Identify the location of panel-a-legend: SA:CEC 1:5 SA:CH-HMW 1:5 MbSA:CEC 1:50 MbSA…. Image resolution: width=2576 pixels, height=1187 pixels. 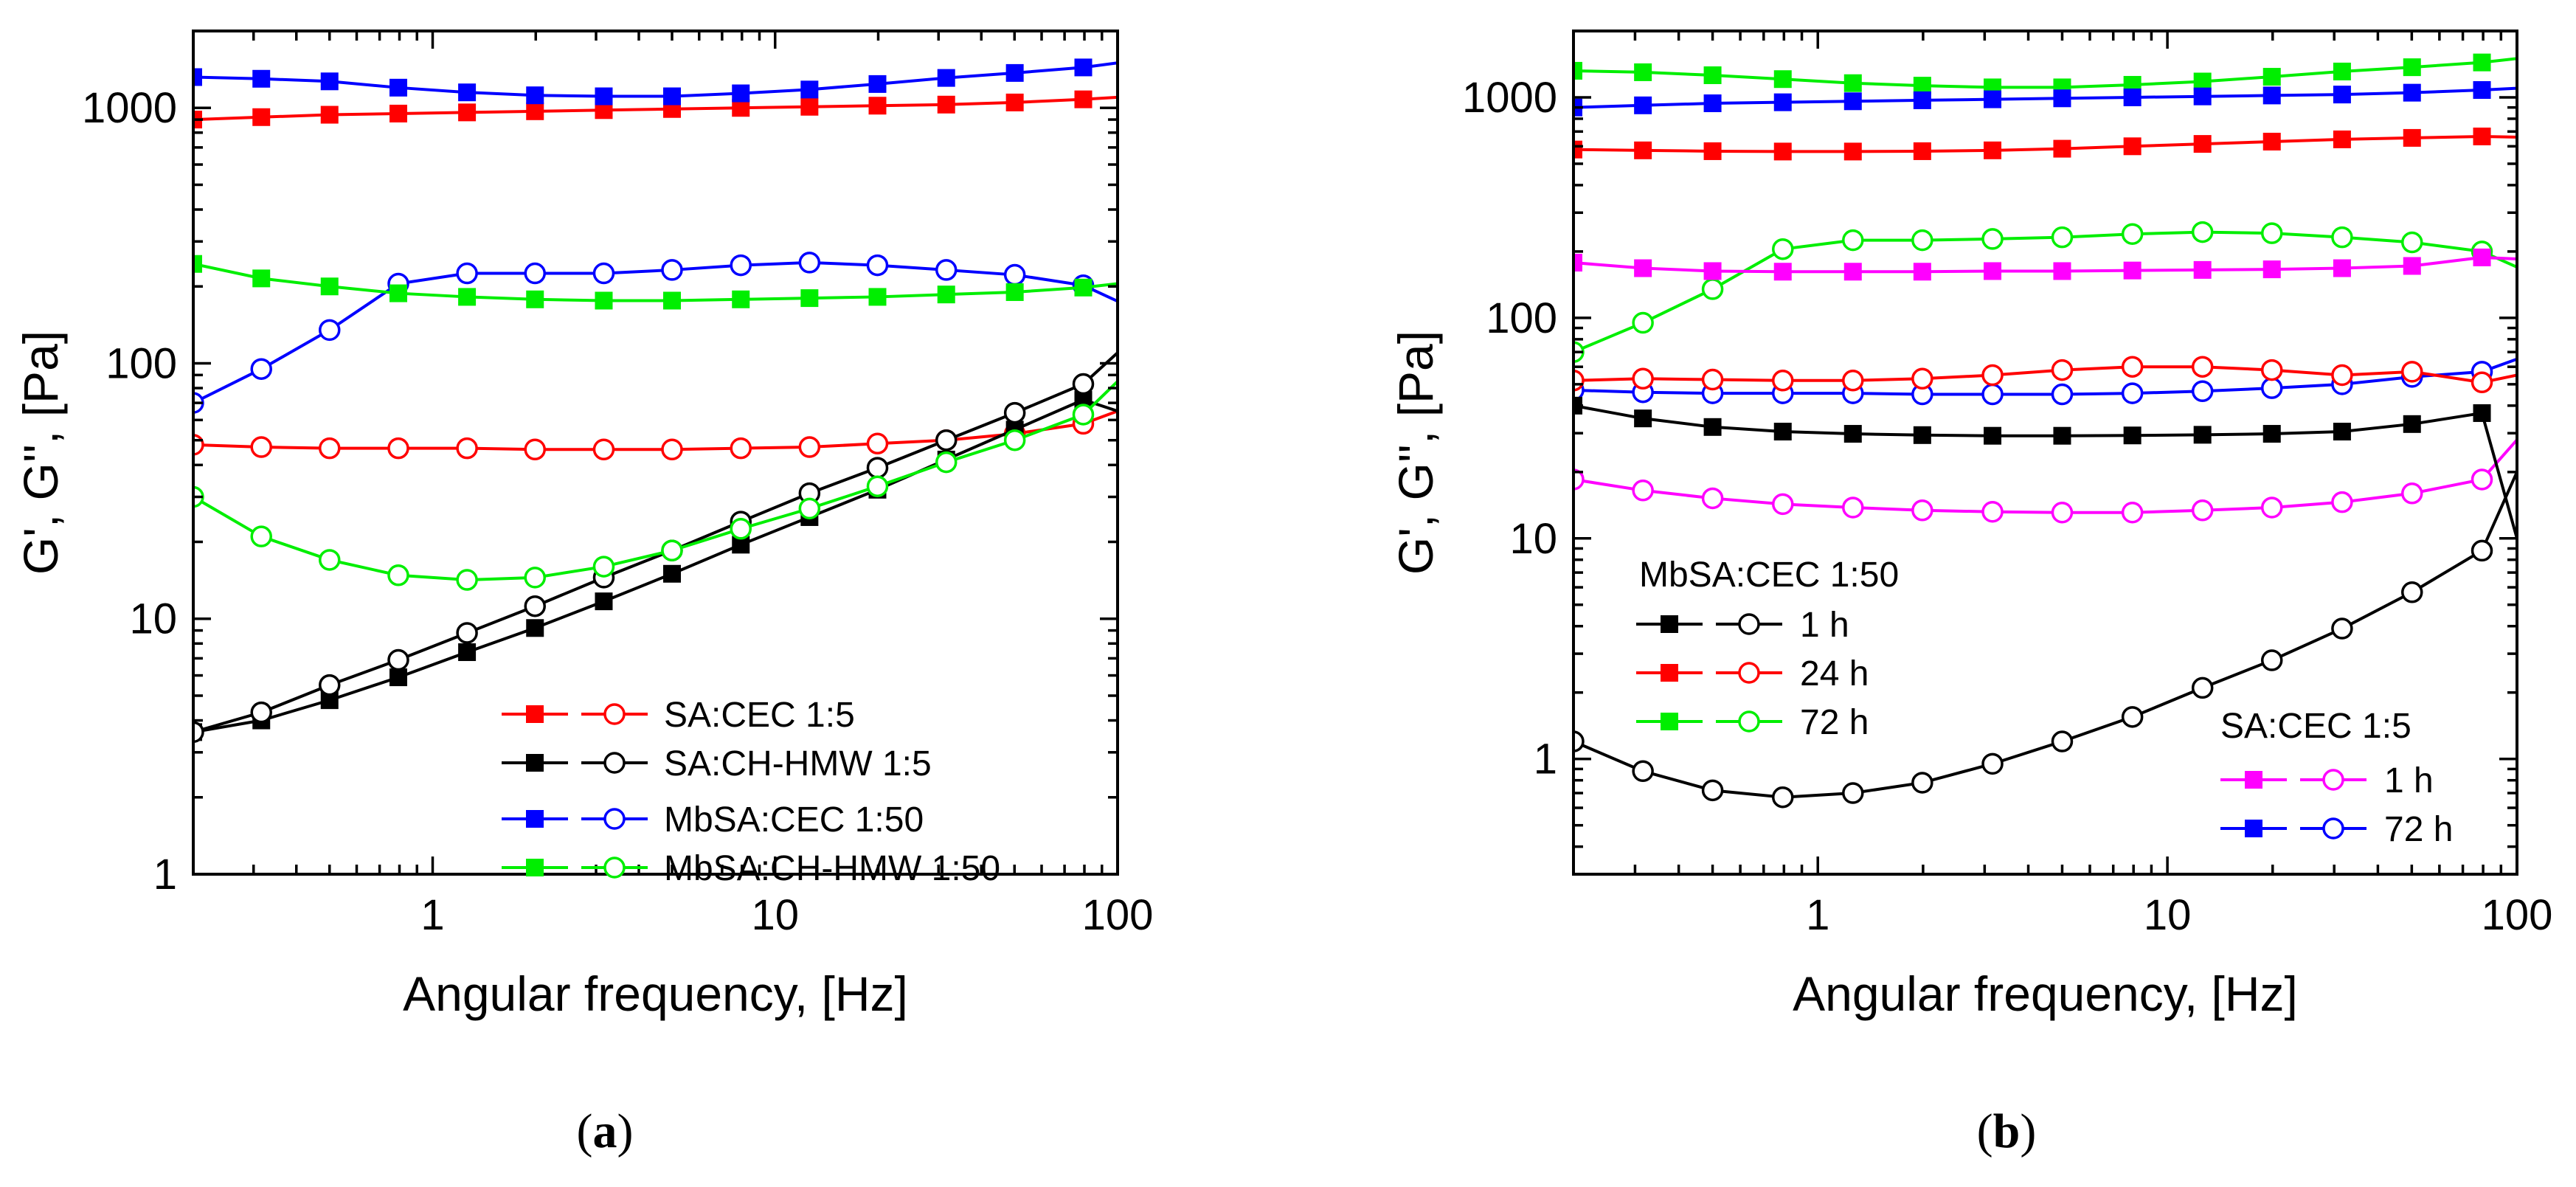
(751, 792).